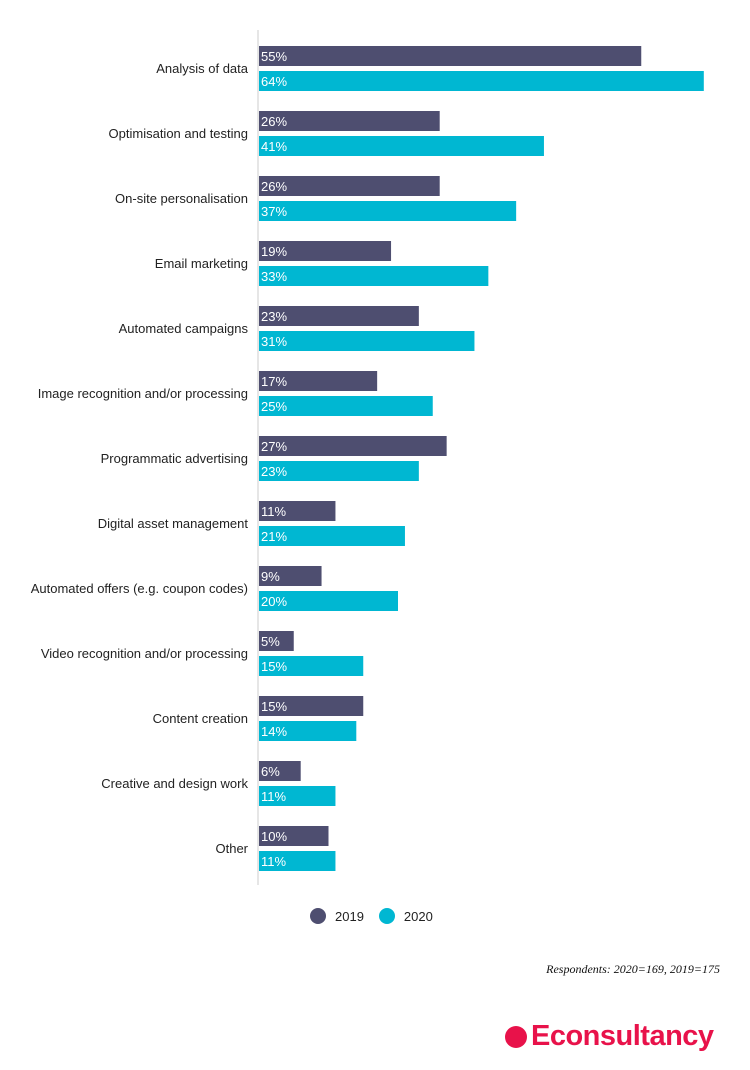  I want to click on logo-text: Econsultancy, so click(622, 1036).